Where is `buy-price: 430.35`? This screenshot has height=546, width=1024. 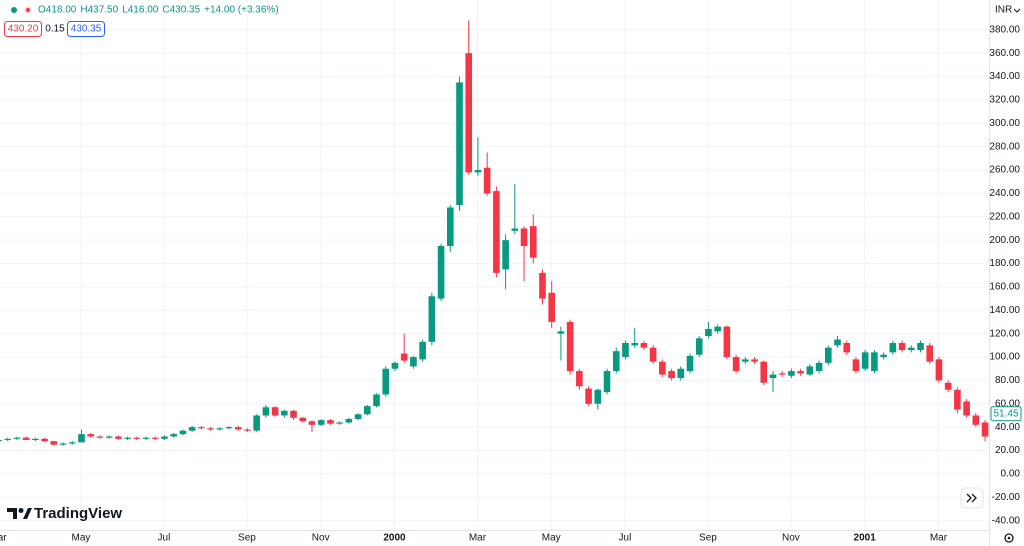 buy-price: 430.35 is located at coordinates (86, 29).